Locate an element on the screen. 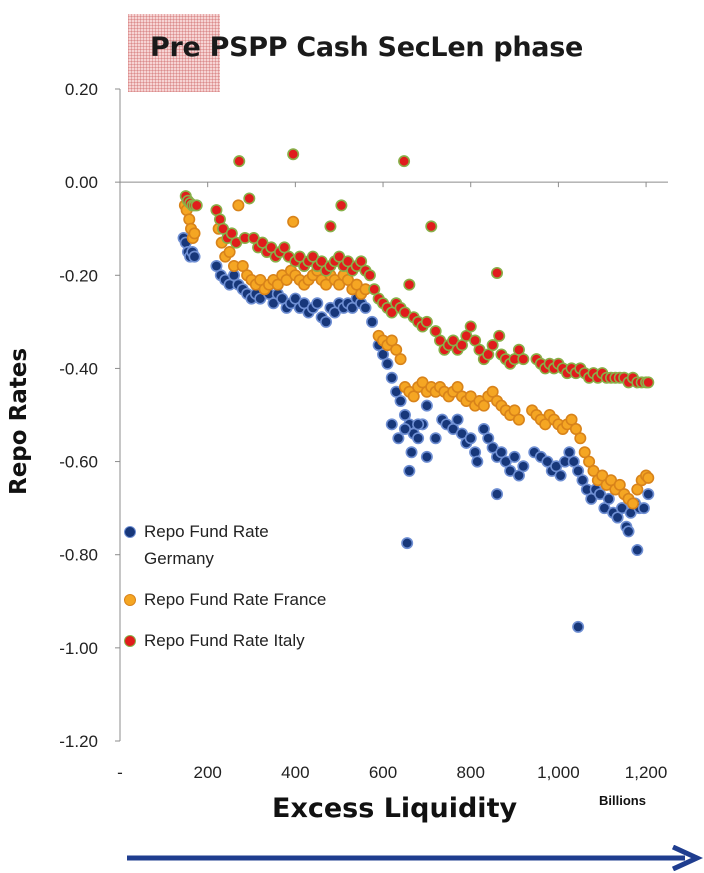  legend-label-france: Repo Fund Rate France is located at coordinates (235, 599).